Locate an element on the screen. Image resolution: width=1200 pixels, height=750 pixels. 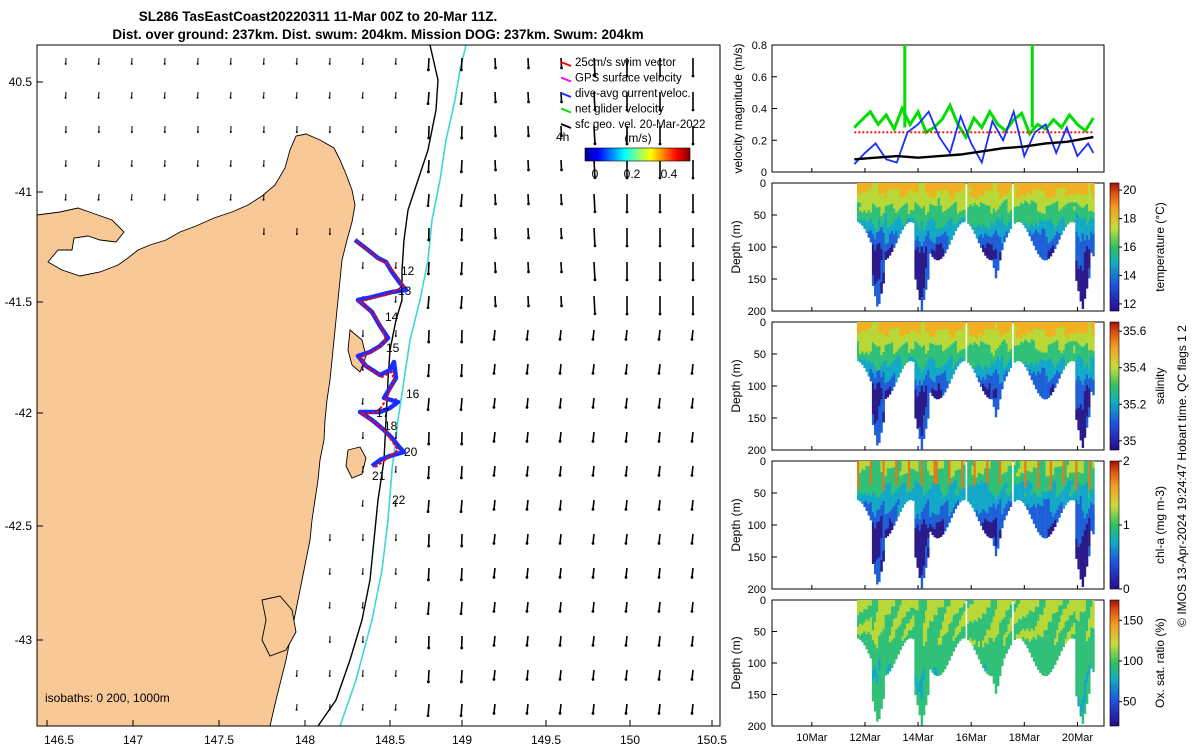
velocity-arrow is located at coordinates (692, 674).